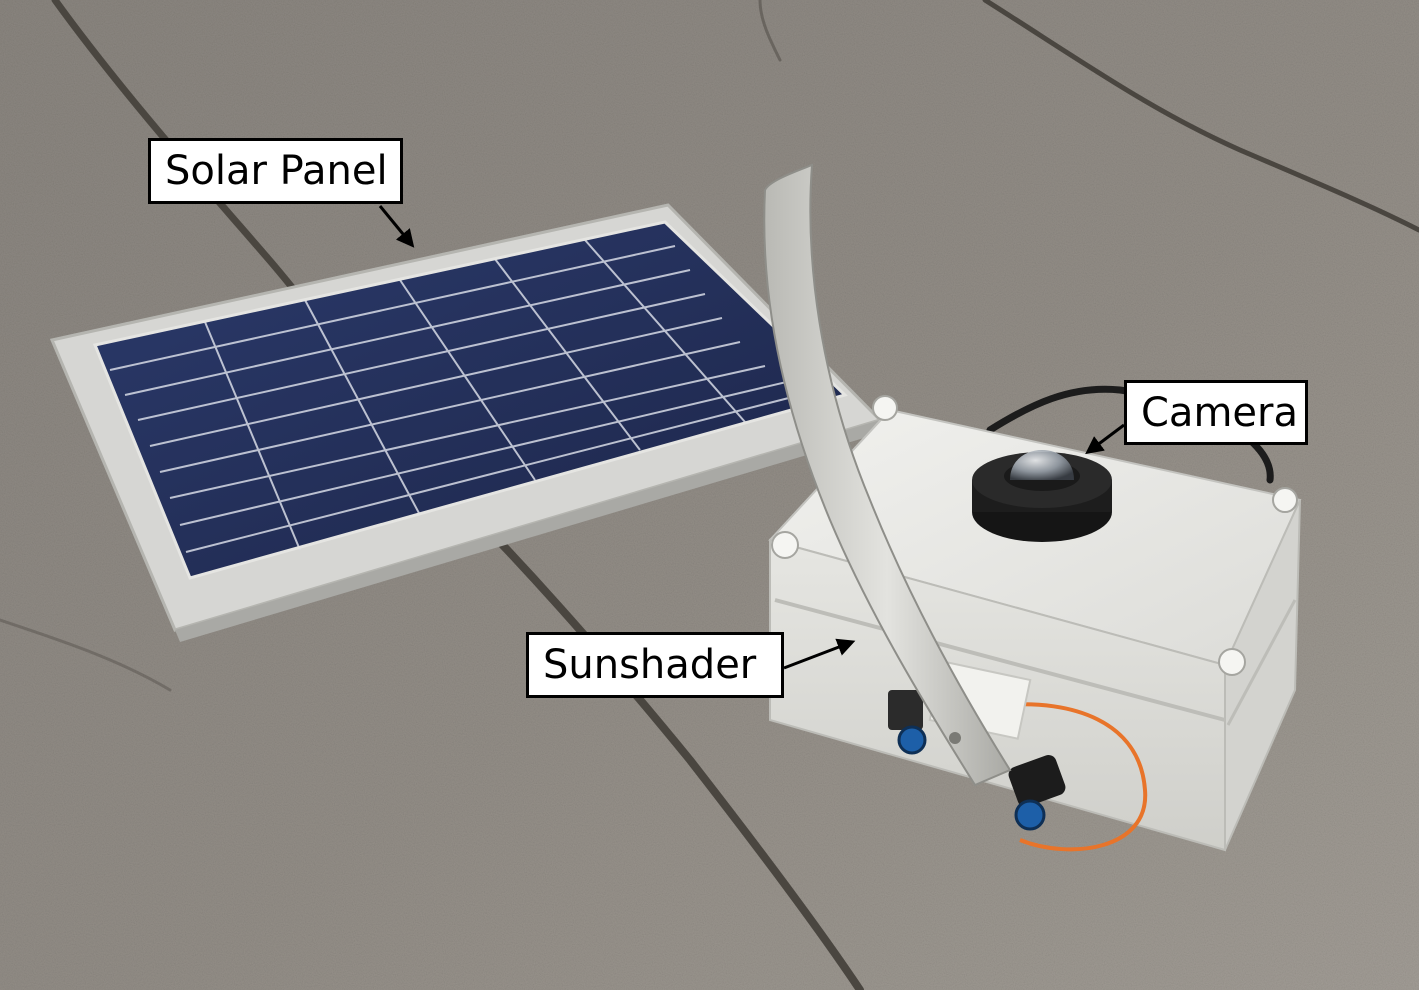  I want to click on sunshader-arc, so click(887, 475).